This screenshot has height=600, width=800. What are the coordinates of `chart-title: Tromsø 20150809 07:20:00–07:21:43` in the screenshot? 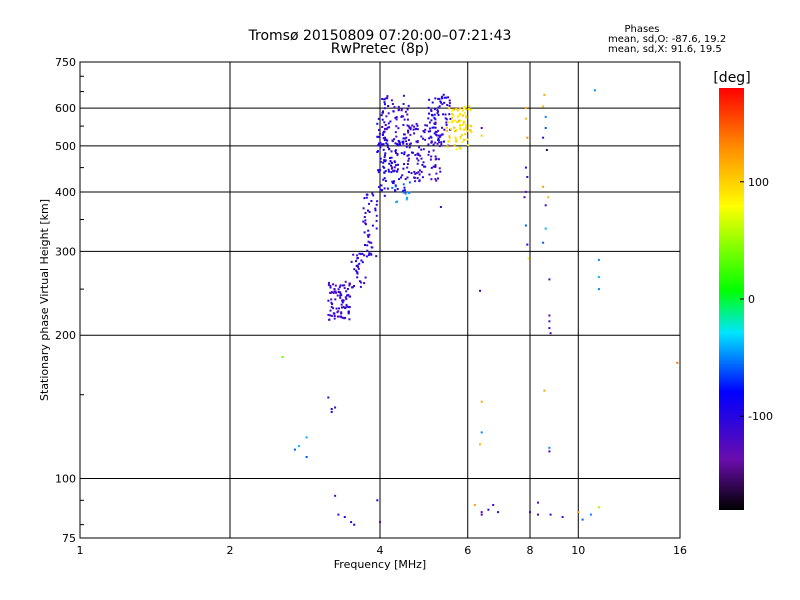 It's located at (380, 36).